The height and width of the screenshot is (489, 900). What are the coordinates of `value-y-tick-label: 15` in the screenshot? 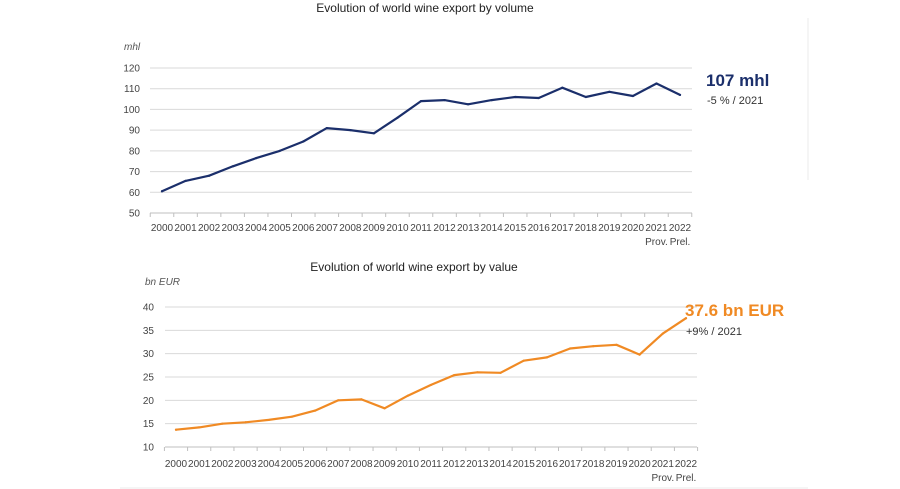 It's located at (149, 424).